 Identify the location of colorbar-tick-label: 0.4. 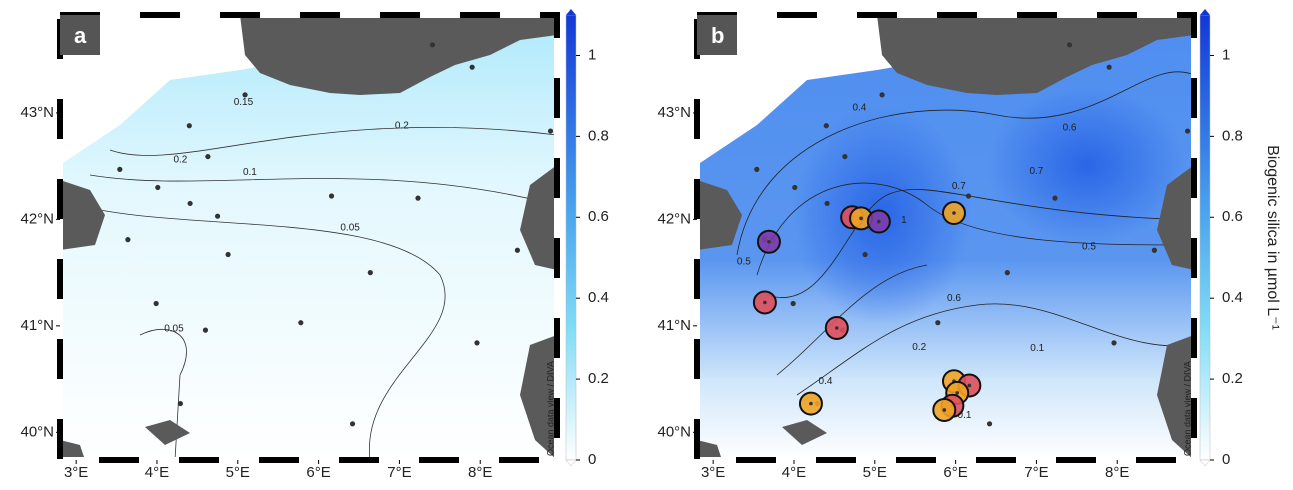
(598, 297).